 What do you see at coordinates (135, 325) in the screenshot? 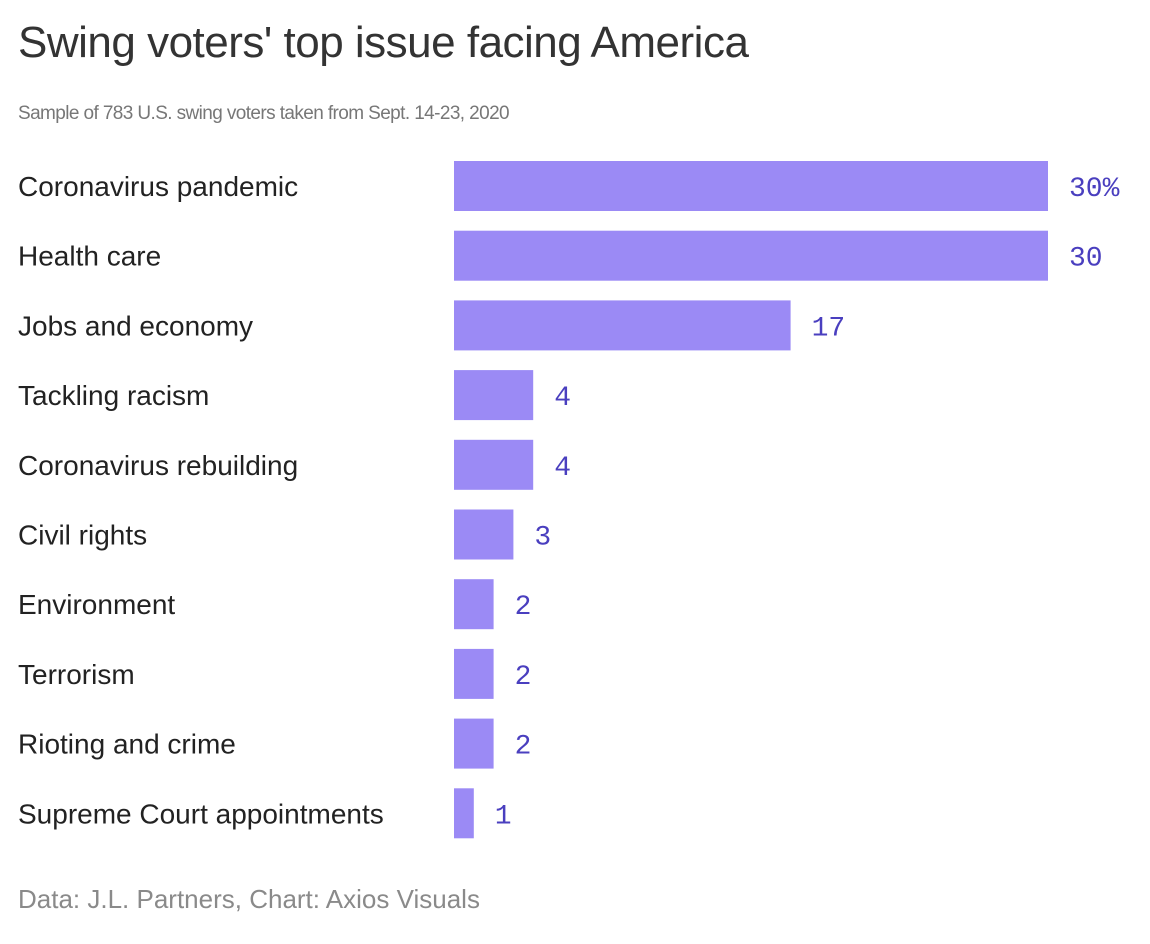
I see `category-label: Jobs and economy` at bounding box center [135, 325].